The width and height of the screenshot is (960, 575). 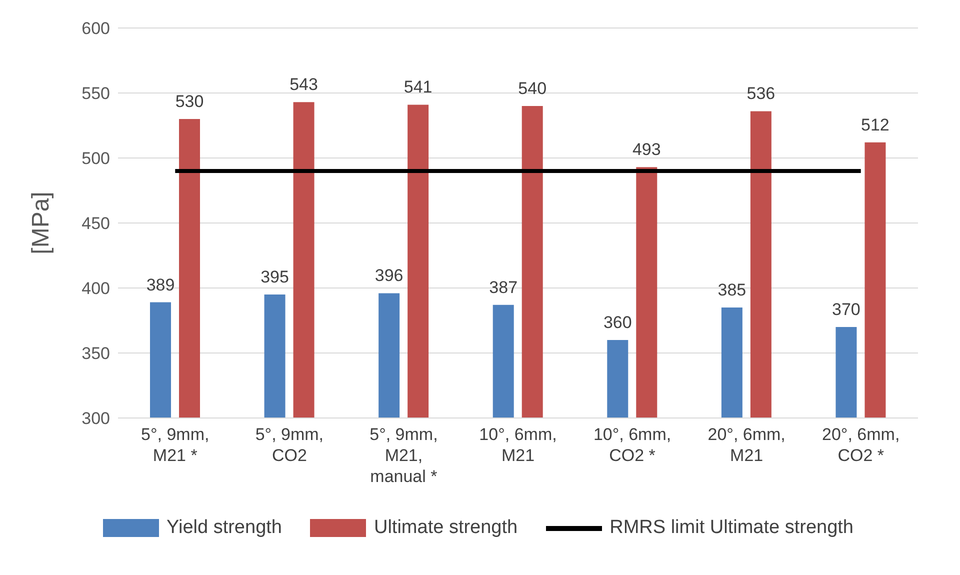 What do you see at coordinates (446, 528) in the screenshot?
I see `legend-label: Ultimate strength` at bounding box center [446, 528].